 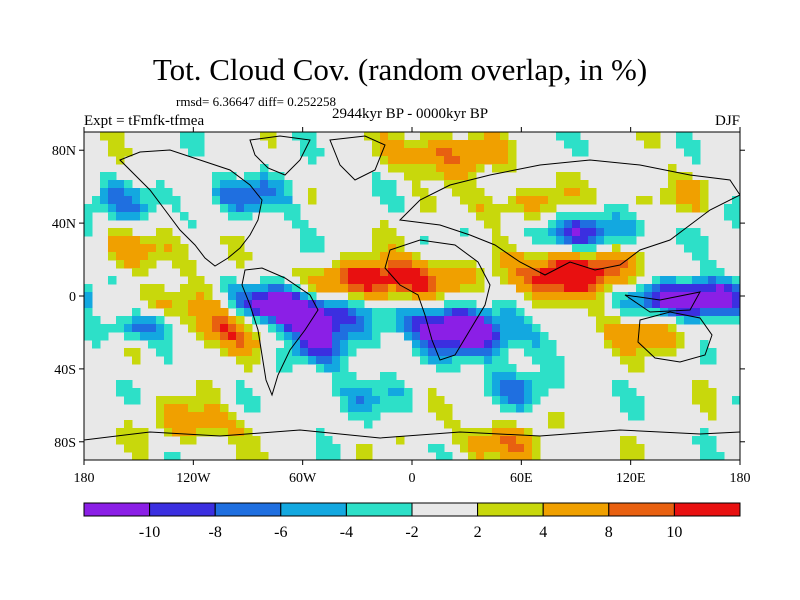 What do you see at coordinates (445, 509) in the screenshot?
I see `colorbar-swatch` at bounding box center [445, 509].